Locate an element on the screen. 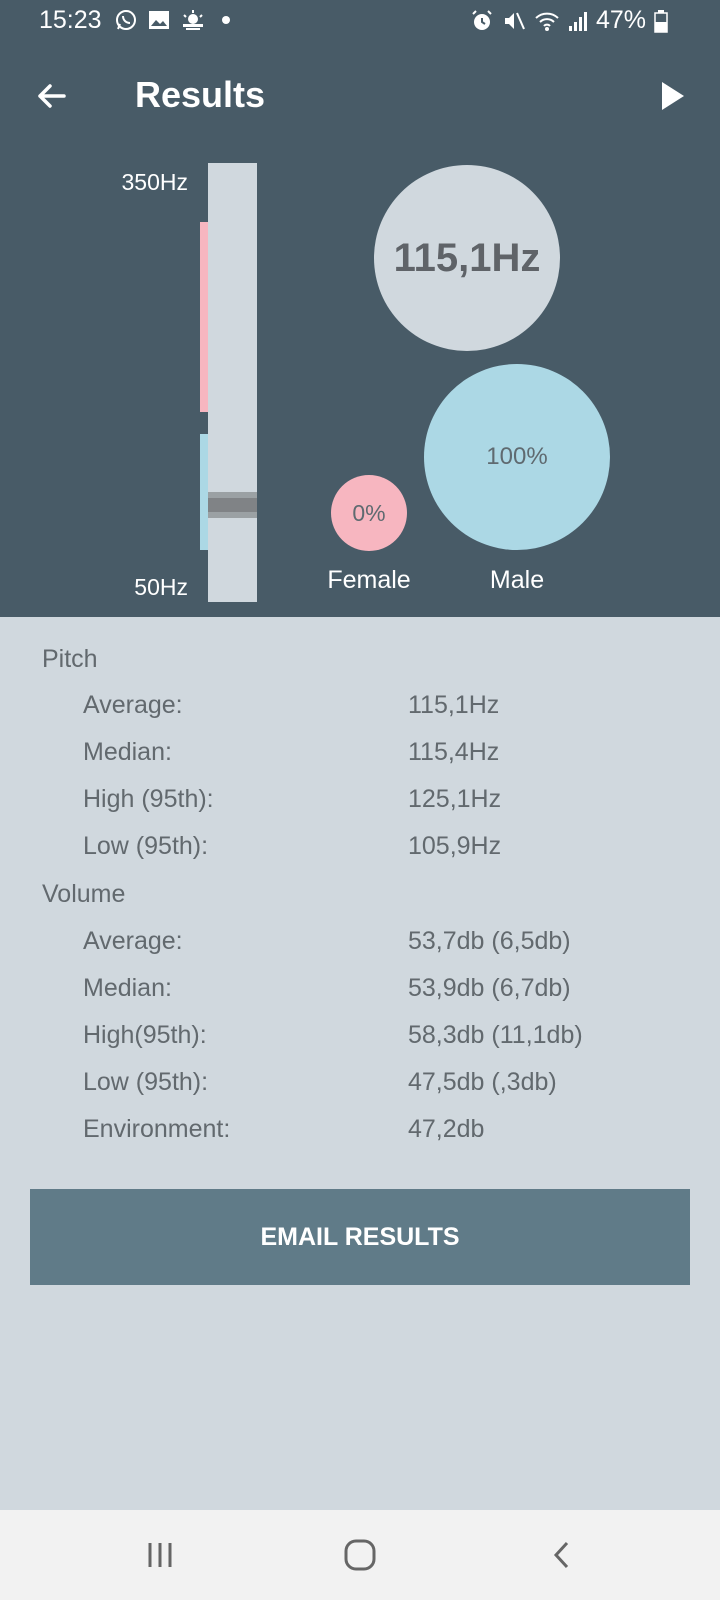  status-time: 15:23 is located at coordinates (70, 20).